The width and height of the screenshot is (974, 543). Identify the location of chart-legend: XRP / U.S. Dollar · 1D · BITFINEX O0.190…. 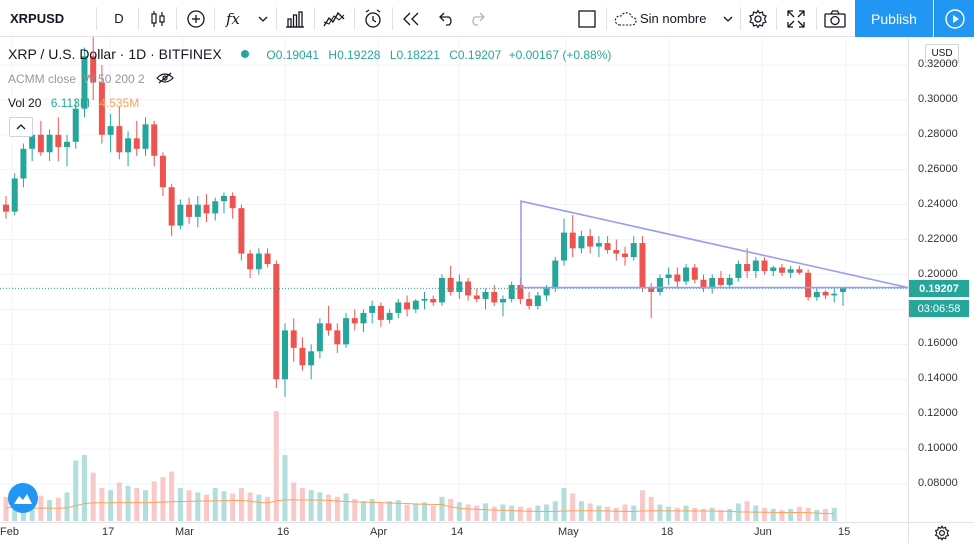
(309, 54).